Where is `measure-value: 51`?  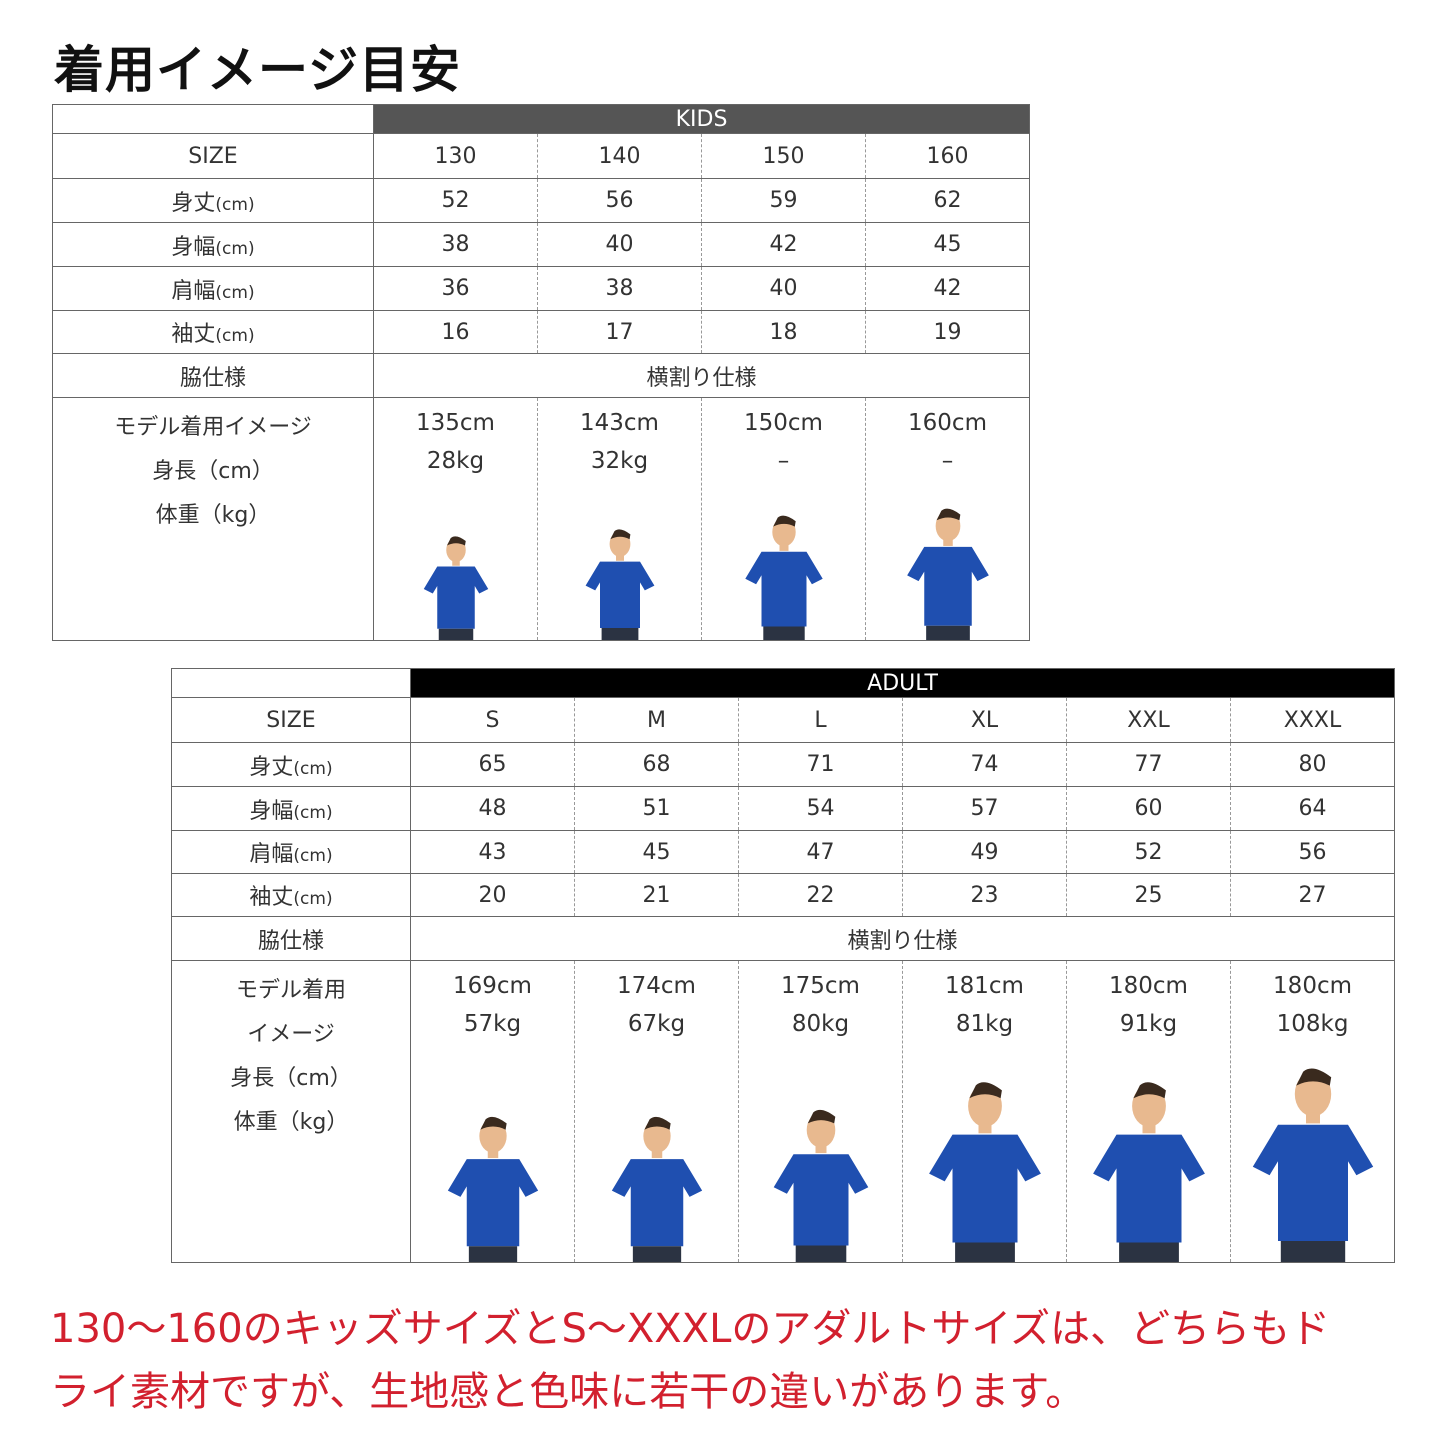 measure-value: 51 is located at coordinates (656, 808).